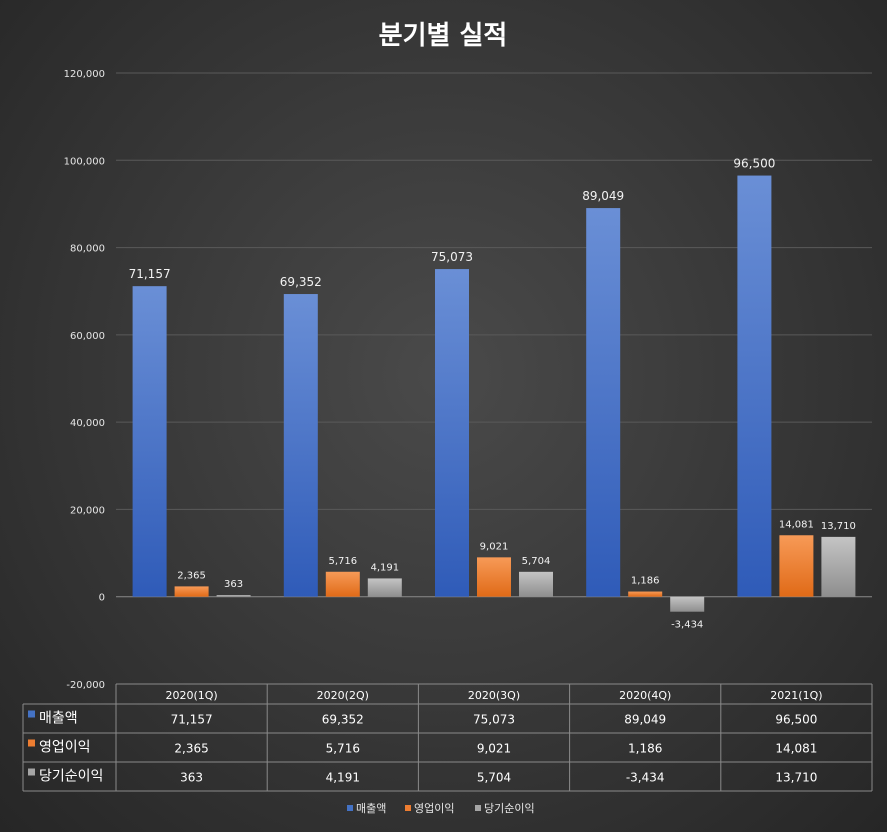 The image size is (887, 832). I want to click on table-cell: 75,073, so click(494, 720).